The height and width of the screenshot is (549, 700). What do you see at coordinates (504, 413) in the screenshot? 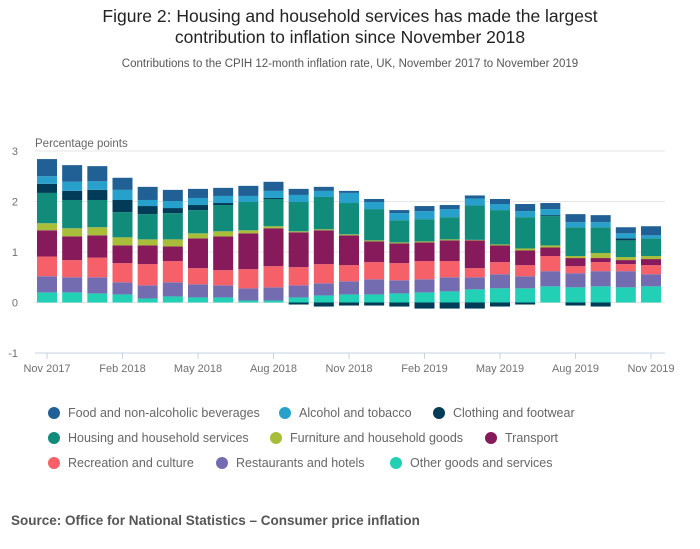
I see `legend-item-clothing: Clothing and footwear` at bounding box center [504, 413].